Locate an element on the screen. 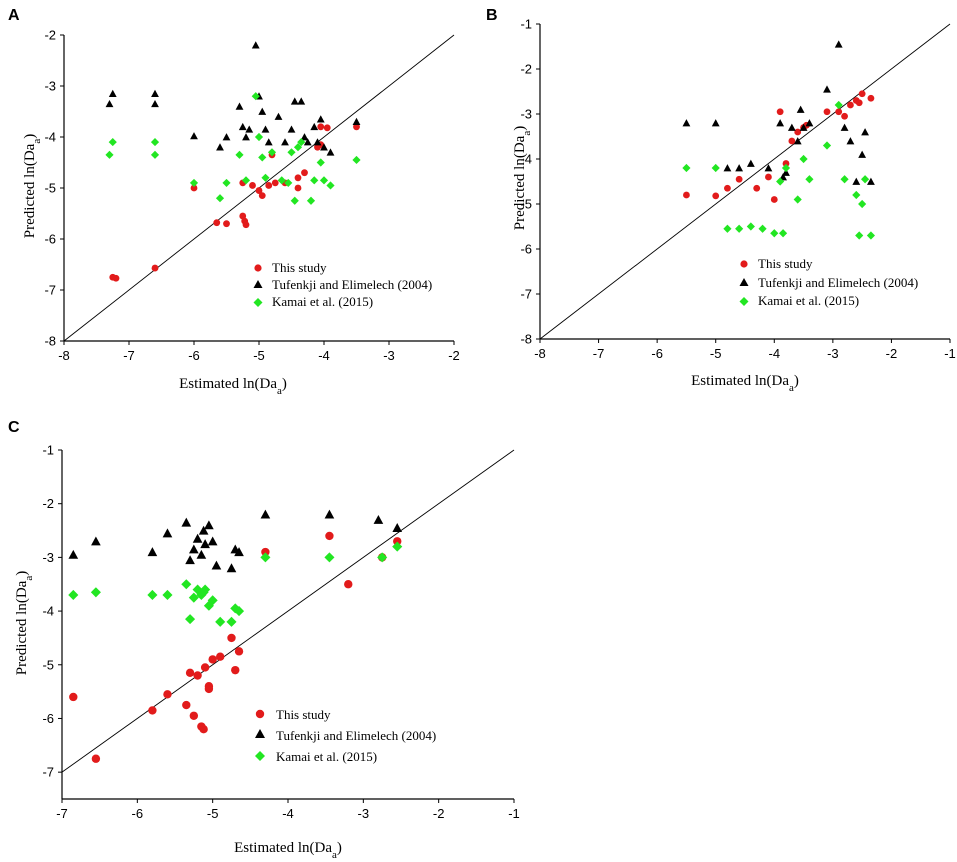  legend-marker-tufenkji is located at coordinates (260, 733).